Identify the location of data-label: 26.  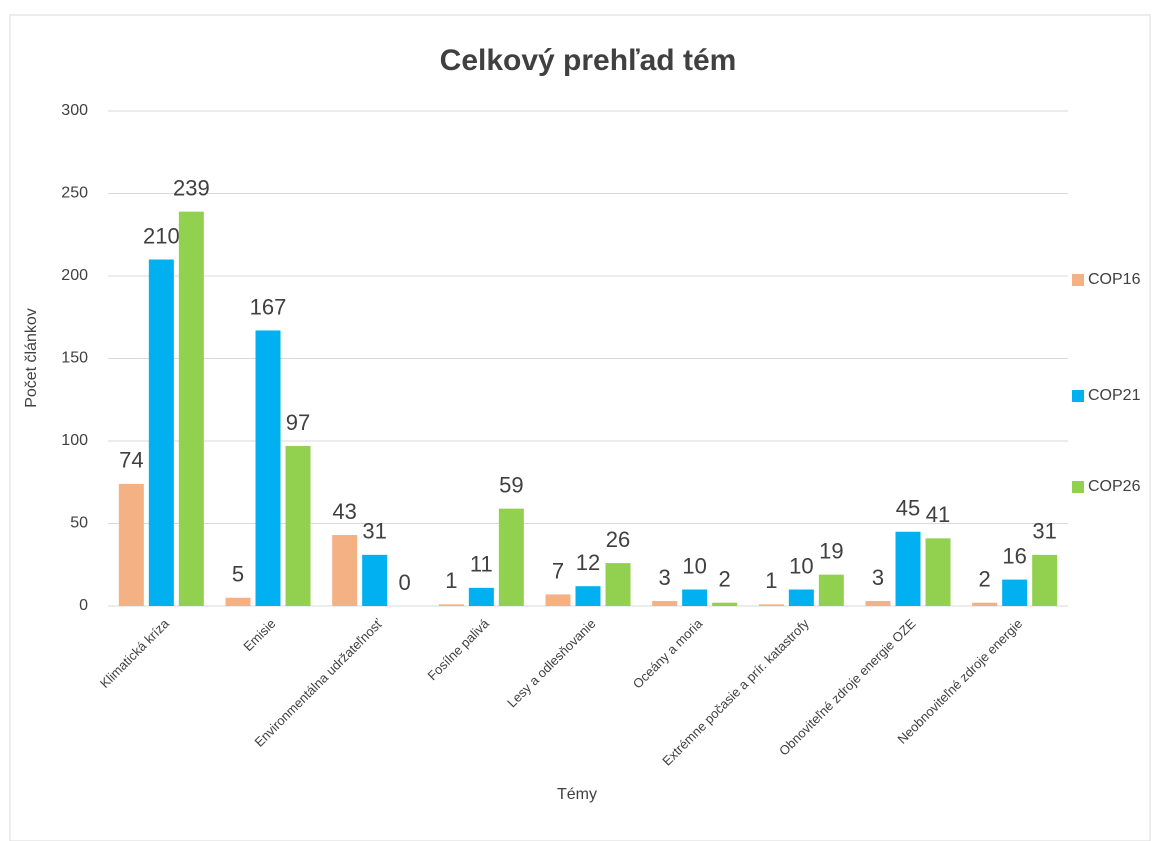
(618, 539).